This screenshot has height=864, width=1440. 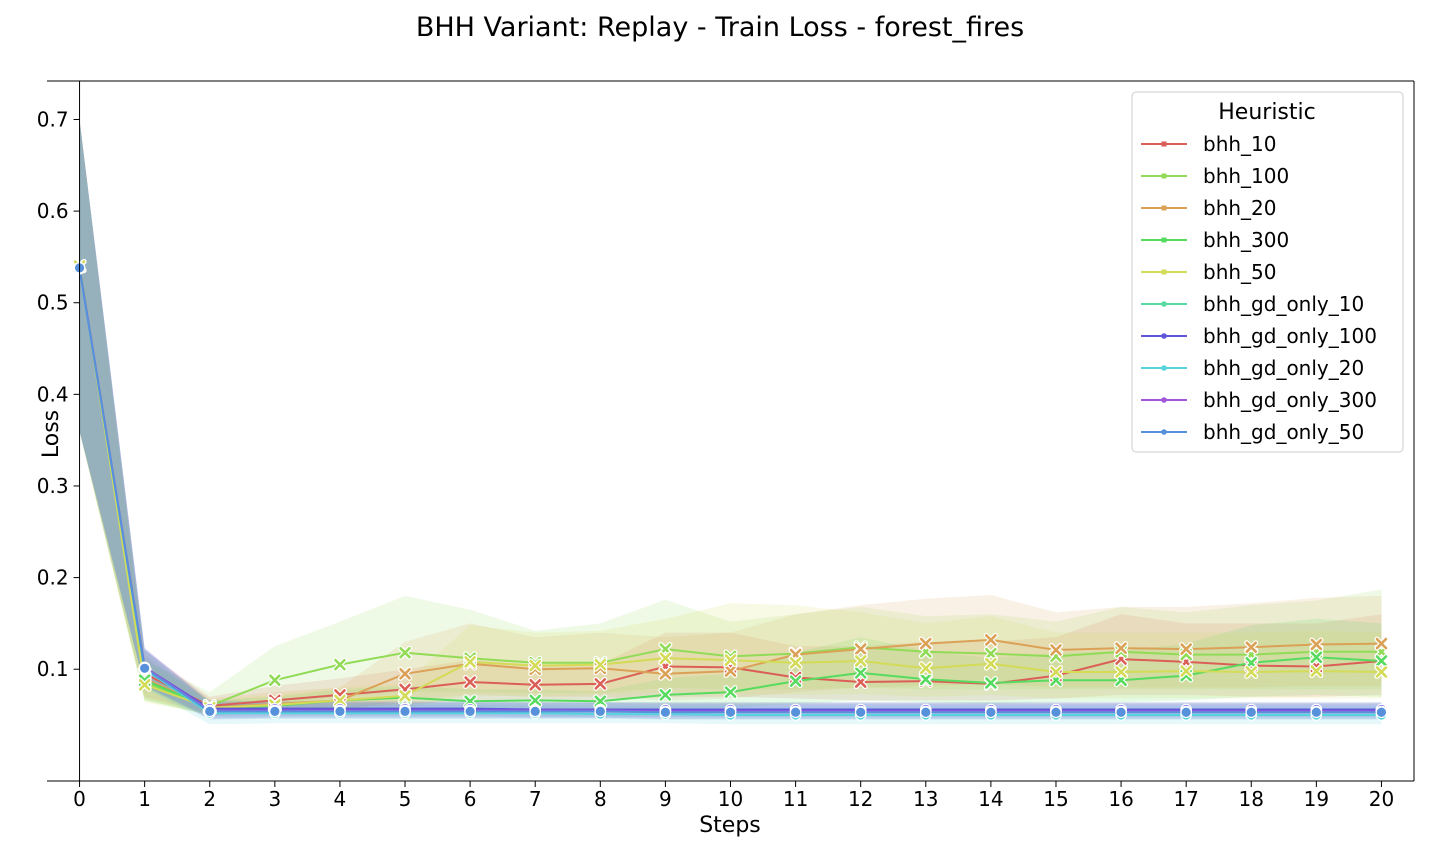 I want to click on x-tick-label: 16, so click(x=1120, y=799).